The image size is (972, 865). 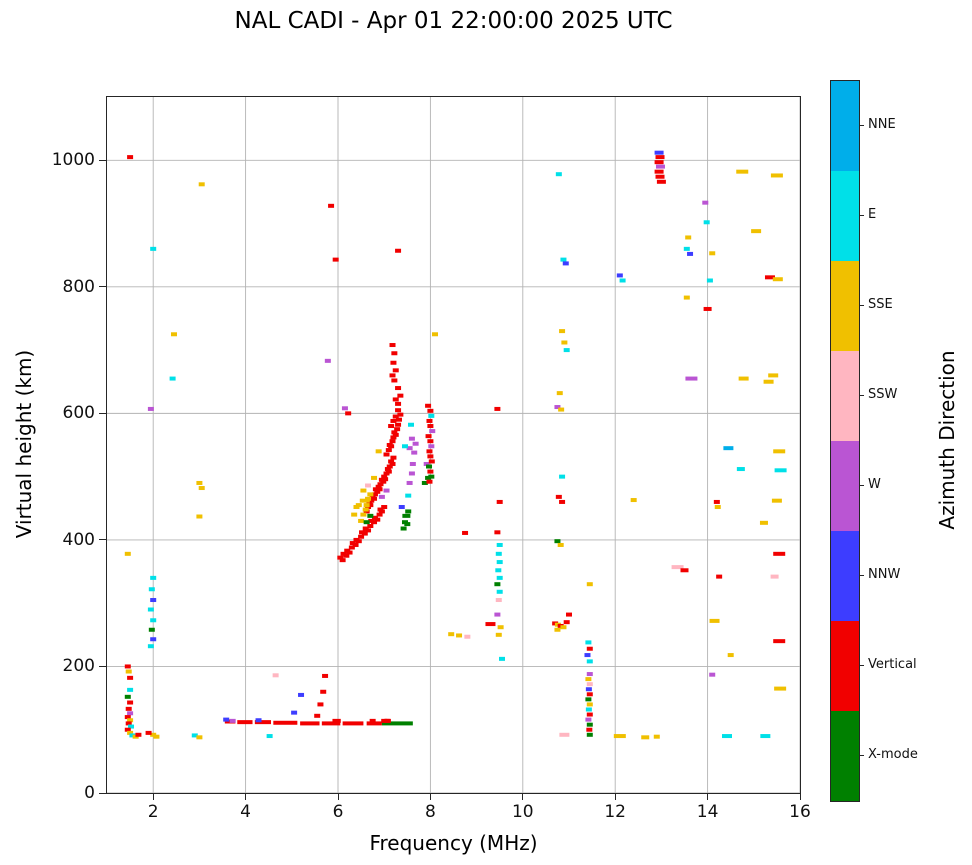 What do you see at coordinates (73, 160) in the screenshot?
I see `y-tick-label: 1000` at bounding box center [73, 160].